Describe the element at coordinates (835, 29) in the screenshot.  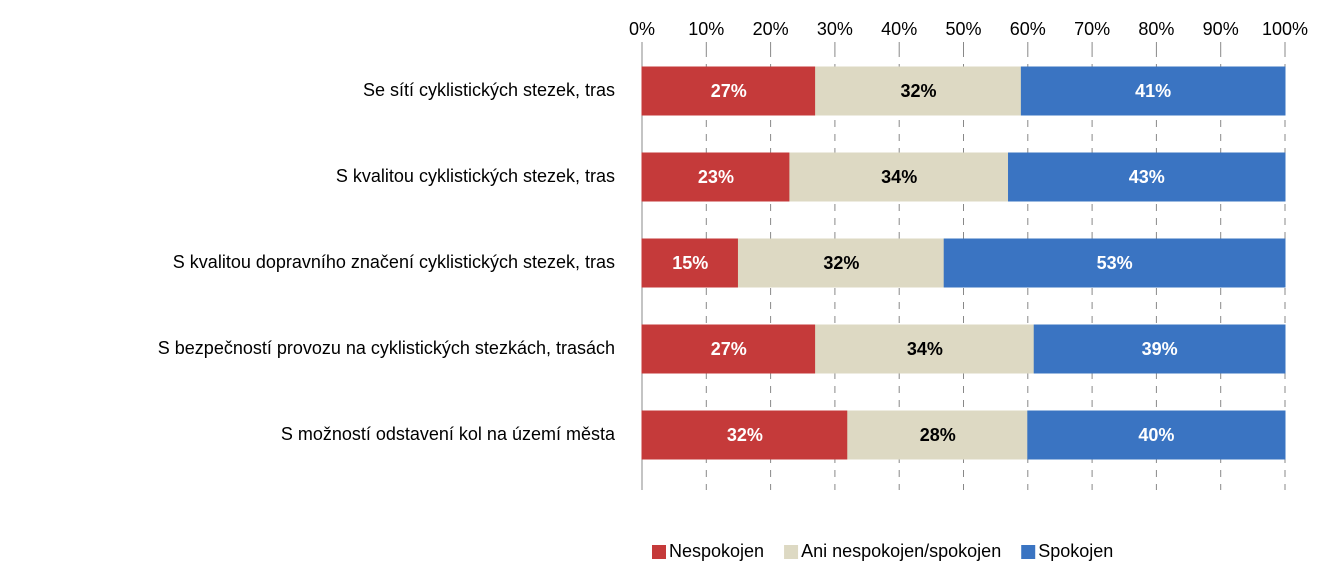
I see `x-tick-label: 30%` at that location.